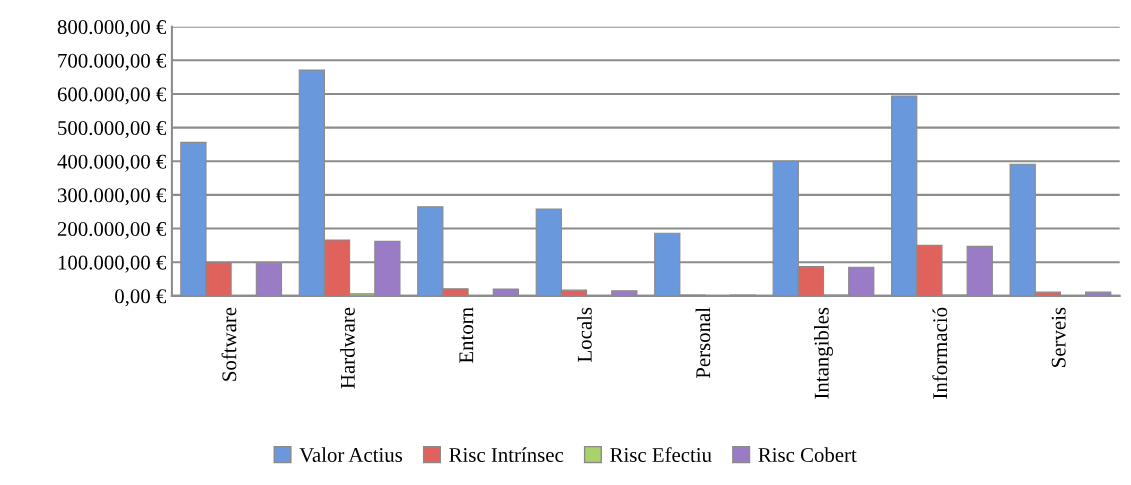 This screenshot has height=485, width=1131. I want to click on x-tick-label: Entorn, so click(466, 335).